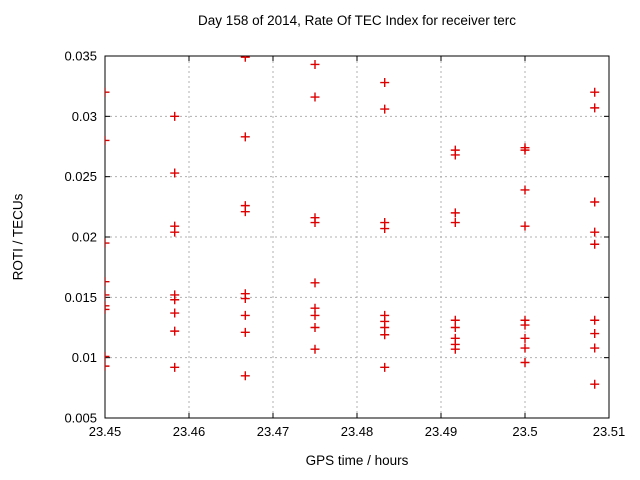  I want to click on x-tick-label: 23.47, so click(273, 431).